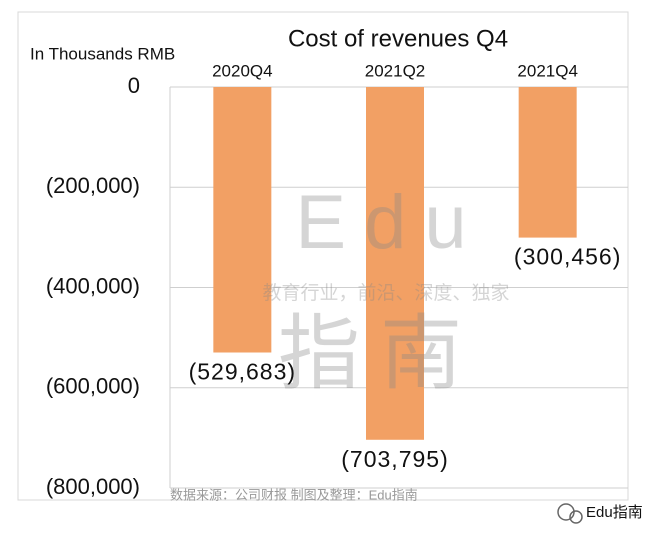  Describe the element at coordinates (567, 257) in the screenshot. I see `data-label: (300,456)` at that location.